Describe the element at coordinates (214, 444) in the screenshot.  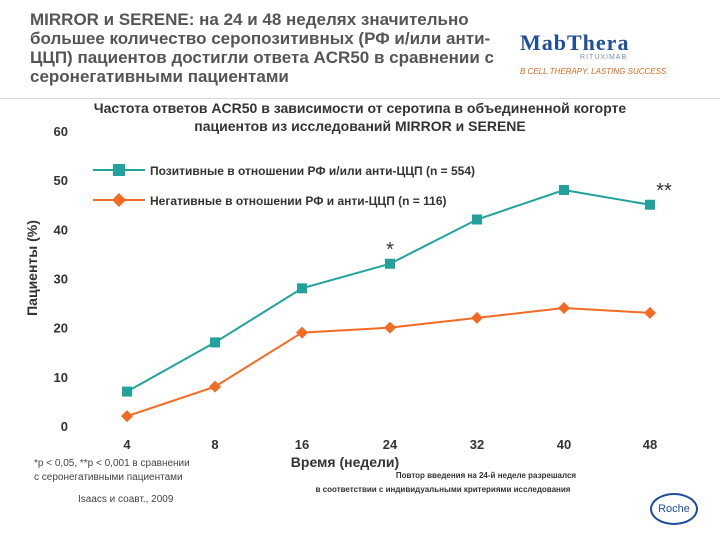
I see `x-tick-label: 8` at that location.